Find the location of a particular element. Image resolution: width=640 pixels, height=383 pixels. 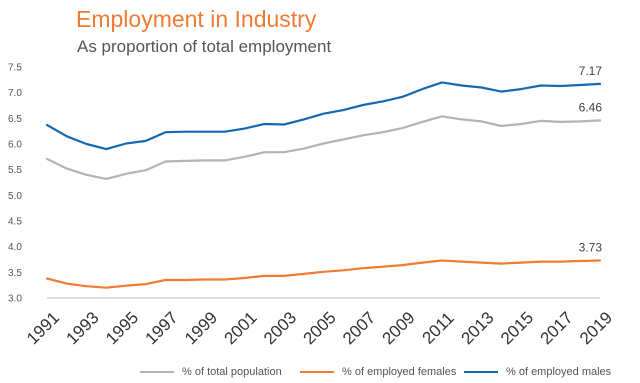

legend-item-employed-males: % of employed males is located at coordinates (537, 372).